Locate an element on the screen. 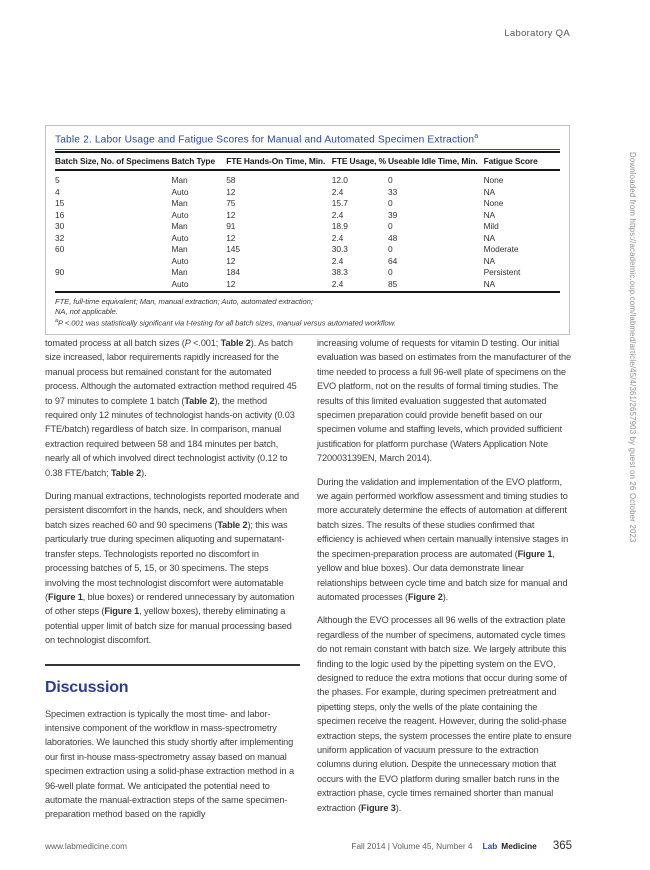 The height and width of the screenshot is (870, 650). table-cell: 12.0 is located at coordinates (339, 180).